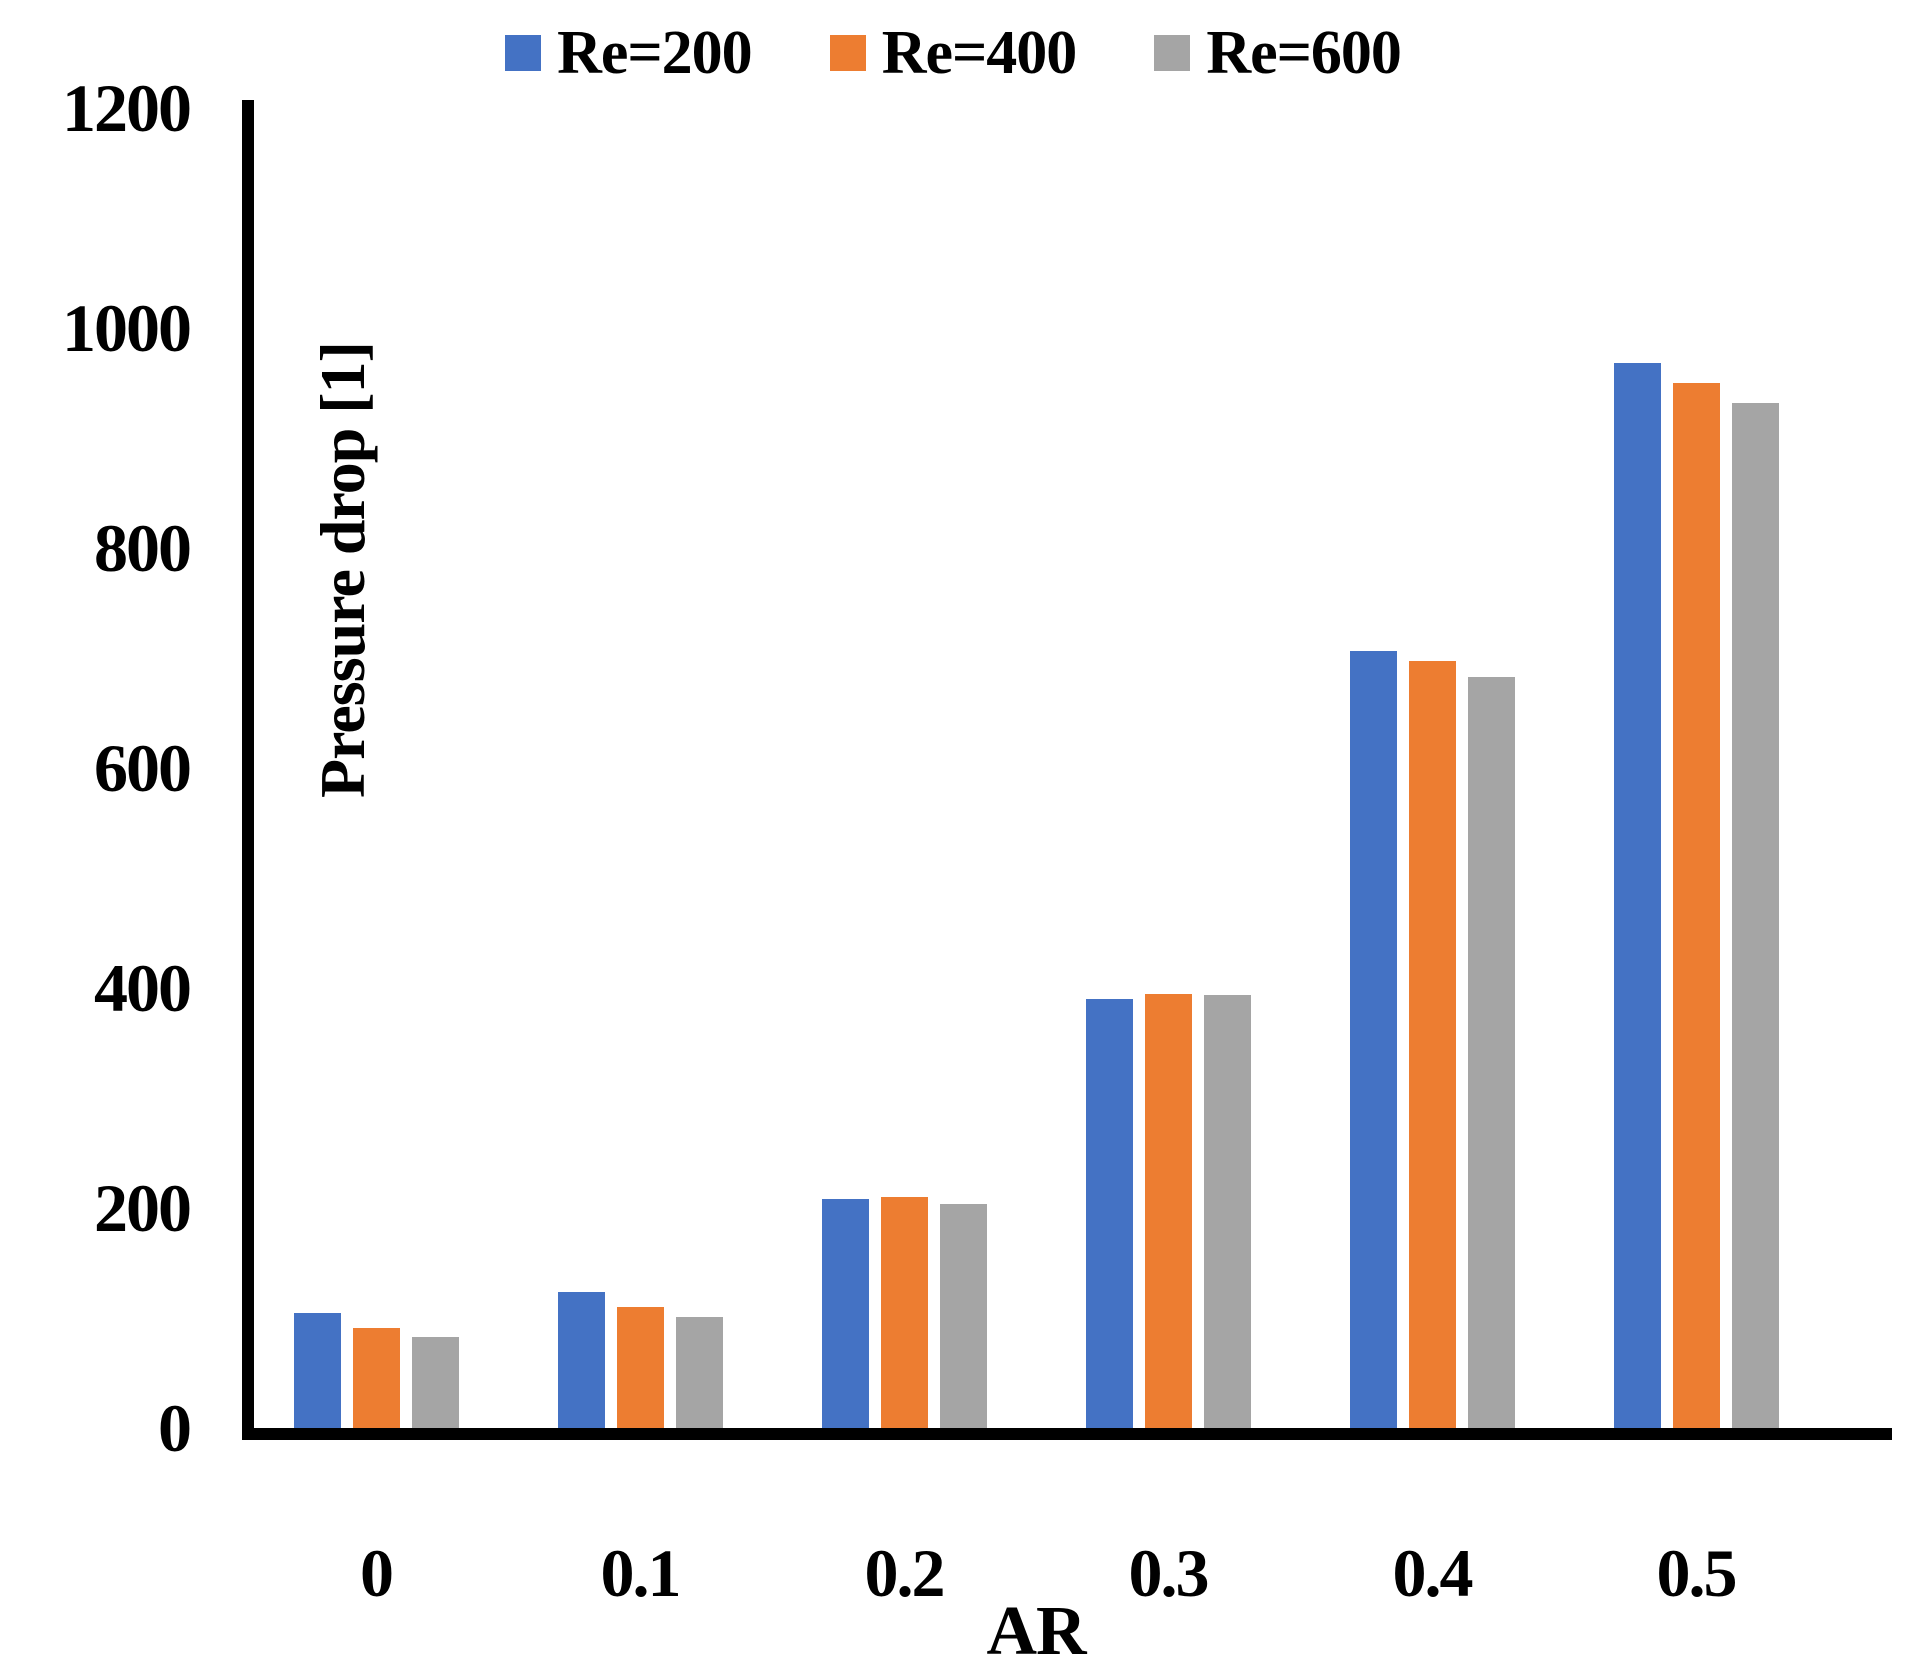 This screenshot has width=1906, height=1678. I want to click on category-group-ar0, so click(376, 768).